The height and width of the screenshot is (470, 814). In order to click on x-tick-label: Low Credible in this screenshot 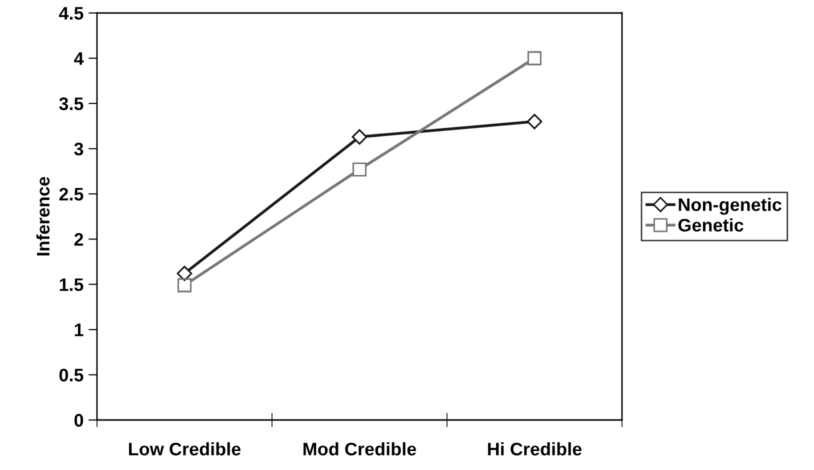, I will do `click(185, 449)`.